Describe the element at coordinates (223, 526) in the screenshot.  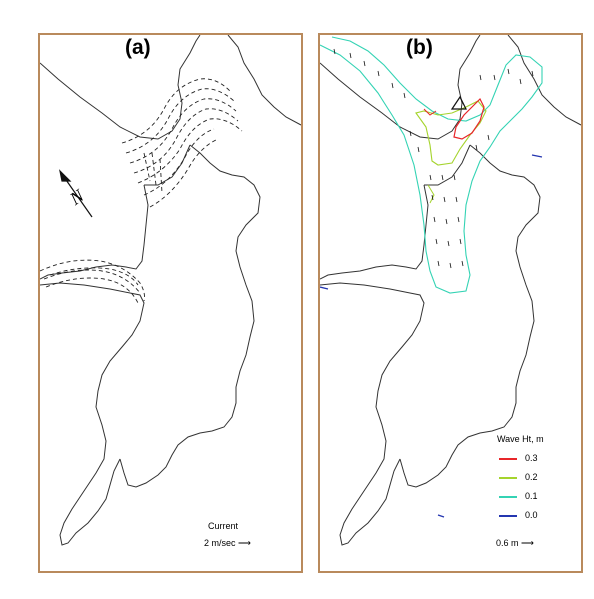
I see `current-title: Current` at that location.